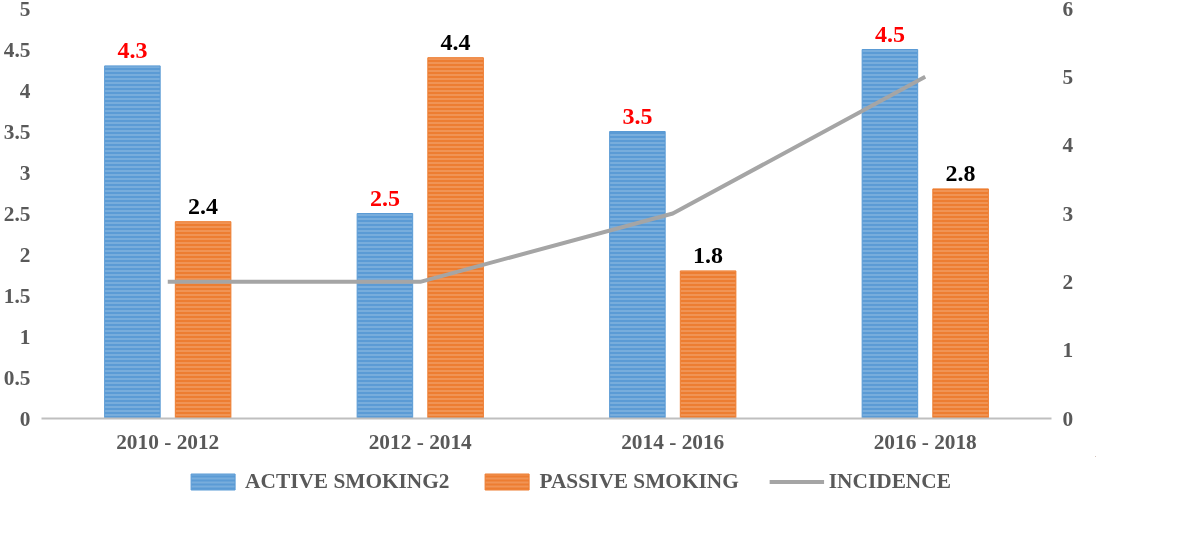  What do you see at coordinates (17, 295) in the screenshot?
I see `y-tick-label: 1.5` at bounding box center [17, 295].